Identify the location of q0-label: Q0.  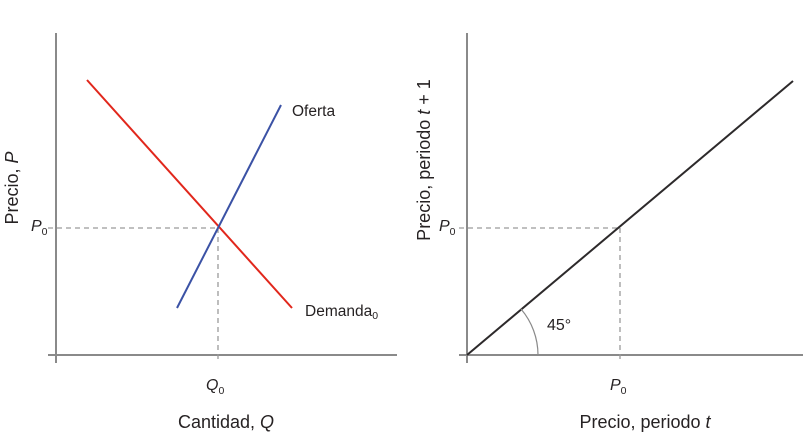
(215, 387).